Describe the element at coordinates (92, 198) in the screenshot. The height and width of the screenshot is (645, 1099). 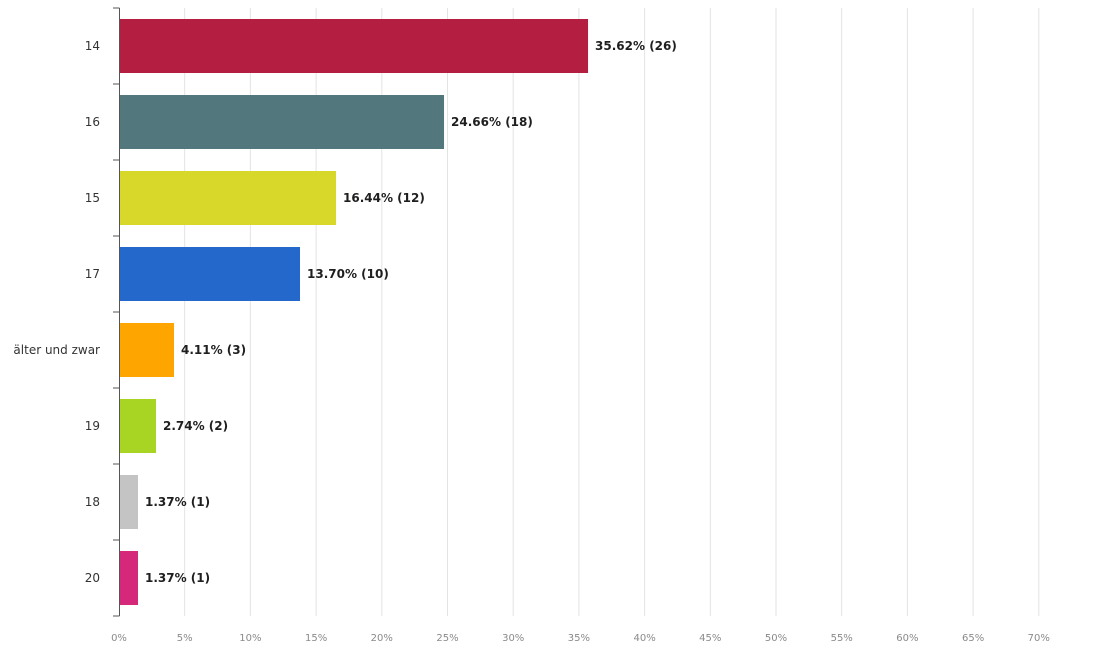
I see `category-label: 15` at that location.